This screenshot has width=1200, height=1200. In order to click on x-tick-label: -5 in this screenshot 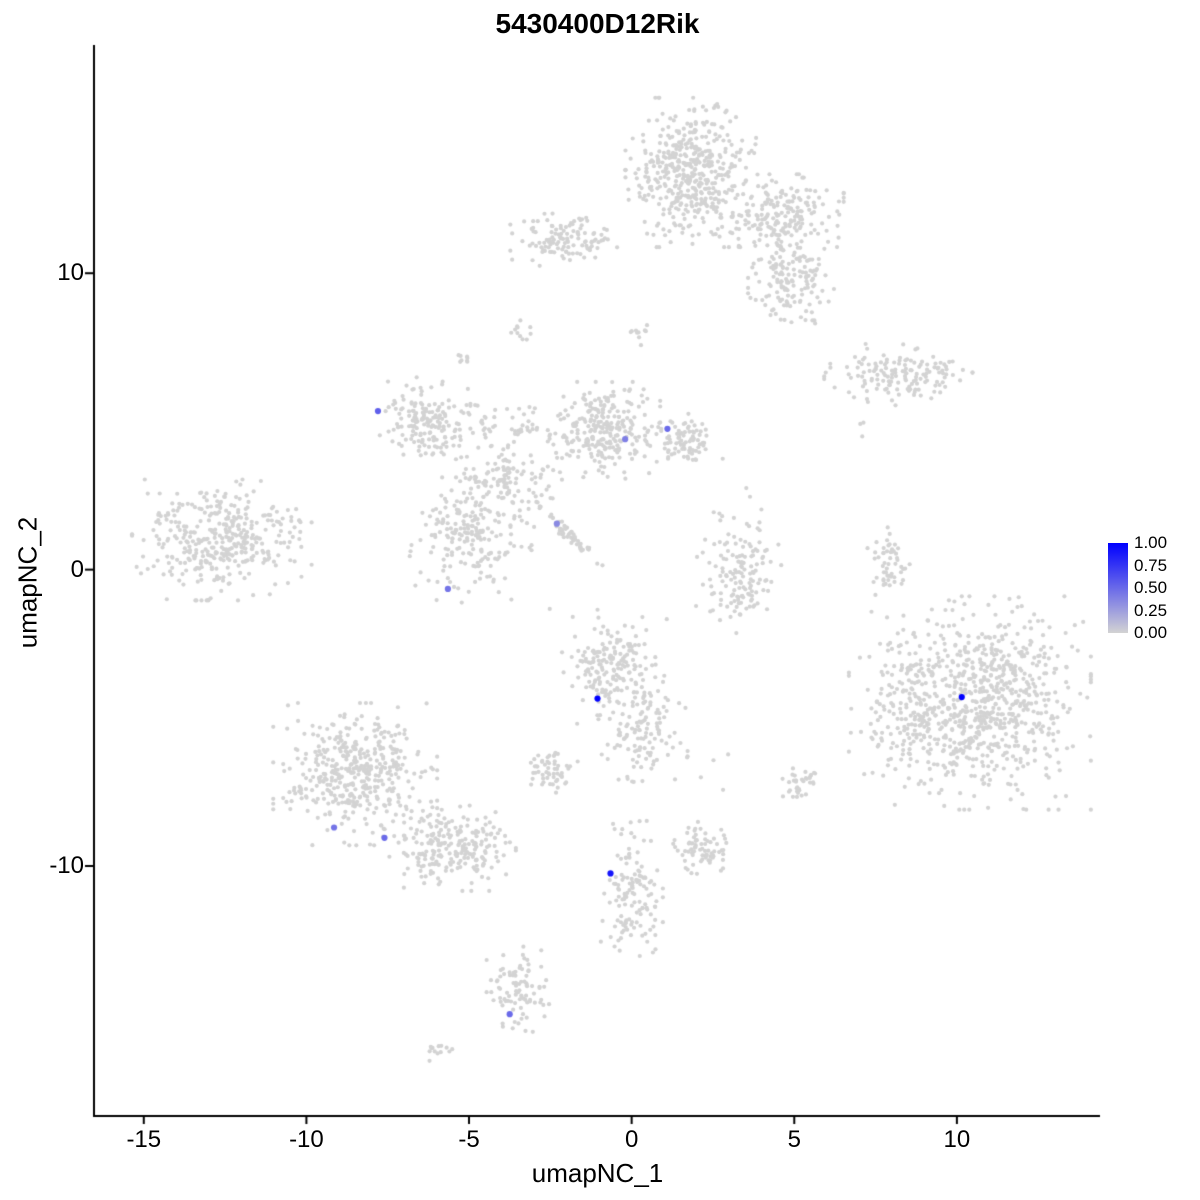, I will do `click(469, 1139)`.